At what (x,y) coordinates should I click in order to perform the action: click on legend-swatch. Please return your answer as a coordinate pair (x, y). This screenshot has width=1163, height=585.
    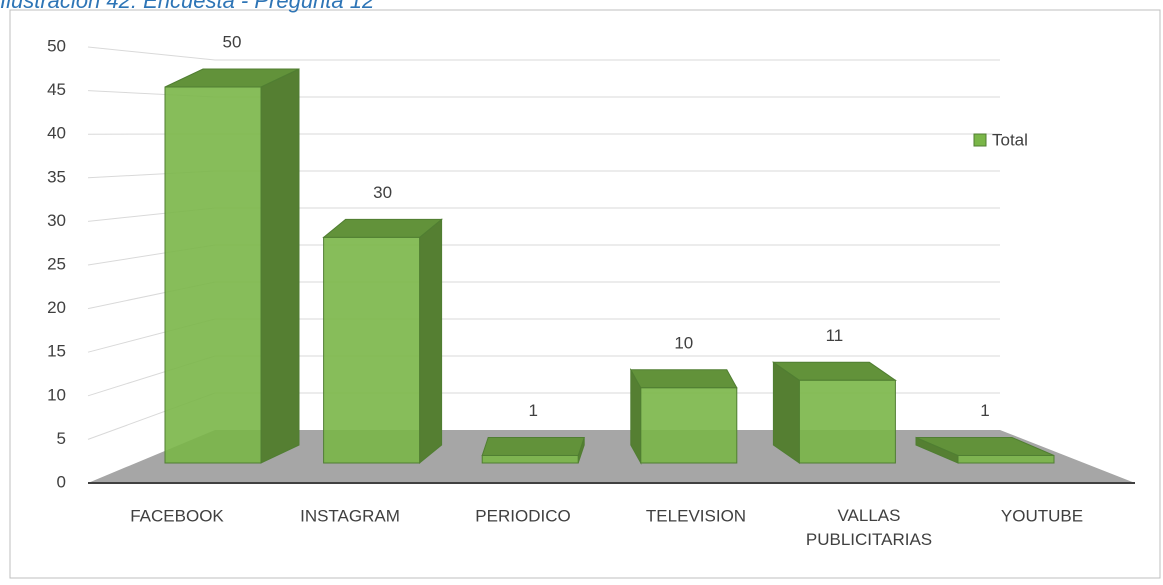
    Looking at the image, I should click on (980, 140).